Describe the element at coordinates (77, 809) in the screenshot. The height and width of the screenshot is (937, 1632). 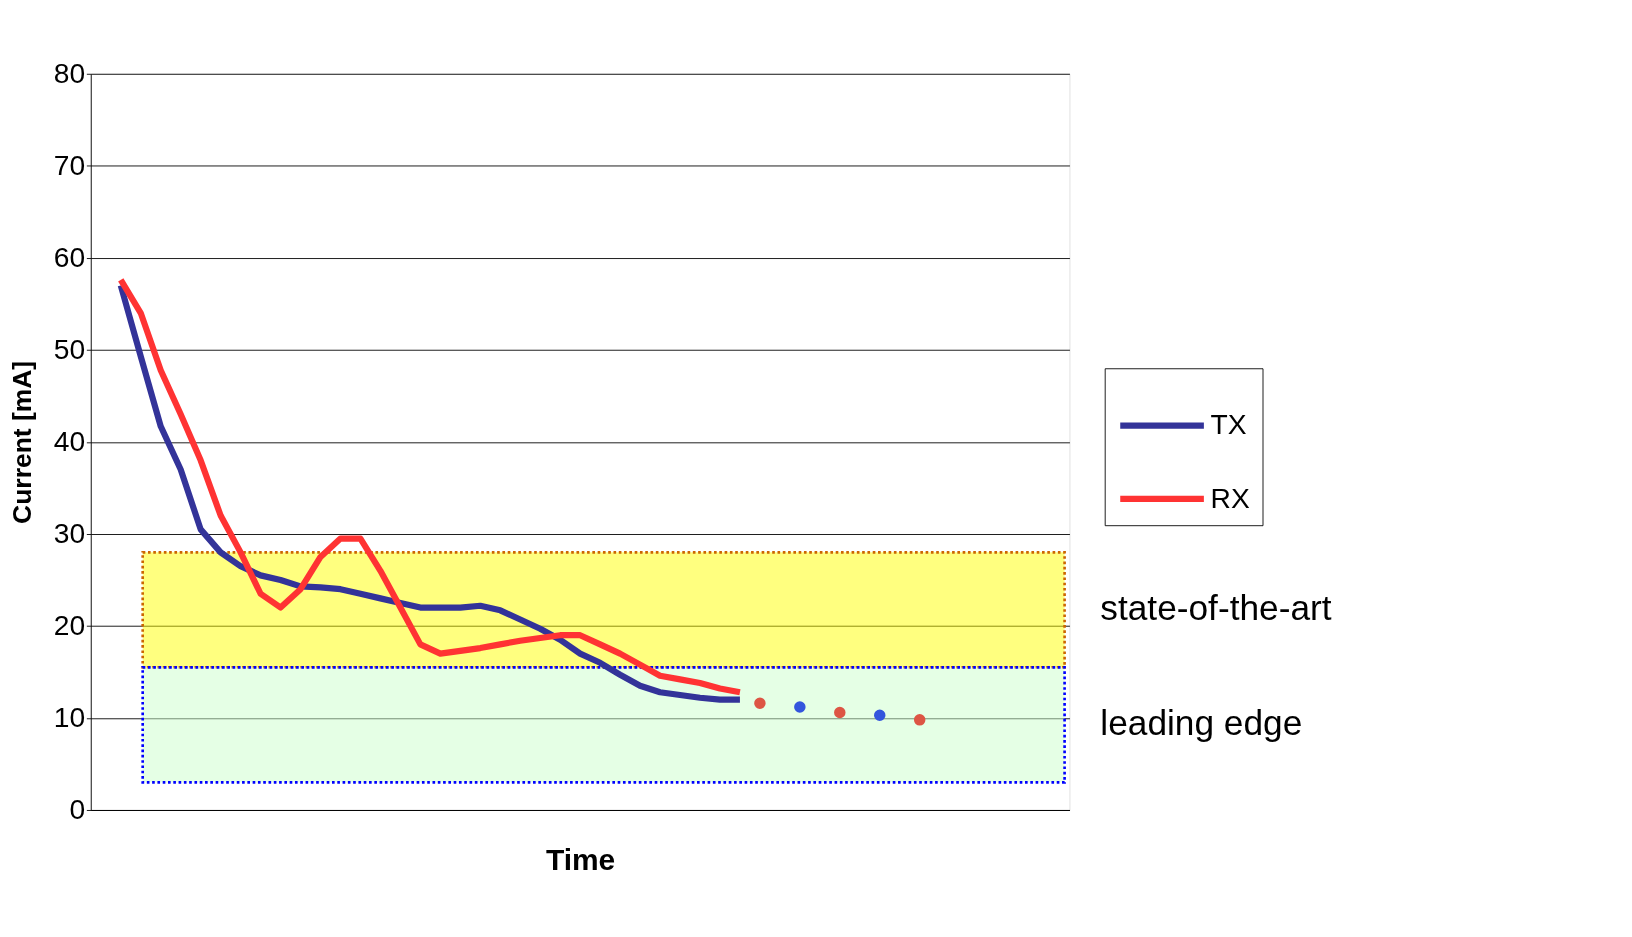
I see `y-tick-label: 0` at that location.